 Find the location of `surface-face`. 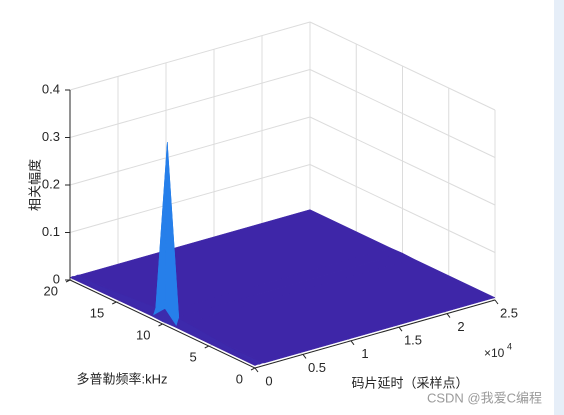

surface-face is located at coordinates (215, 346).